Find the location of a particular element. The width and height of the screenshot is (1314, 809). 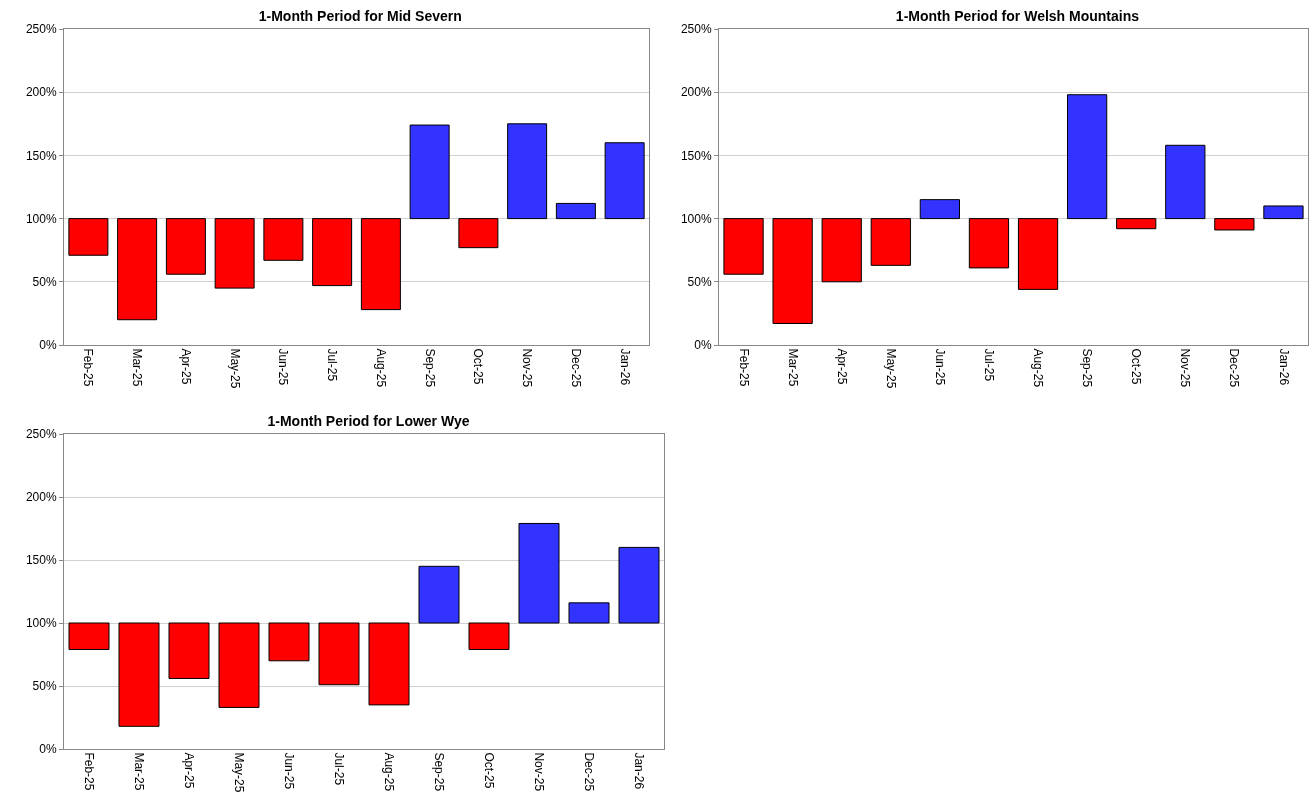

chart-title: 1-Month Period for Mid Severn is located at coordinates (360, 15).